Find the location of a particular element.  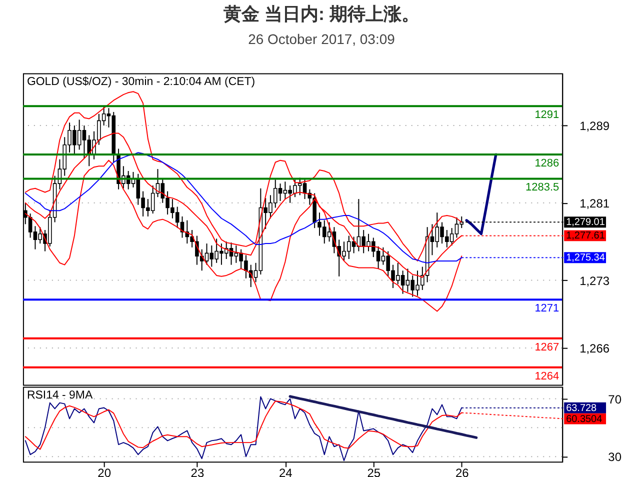

ref-line-label: 1267 is located at coordinates (547, 347).